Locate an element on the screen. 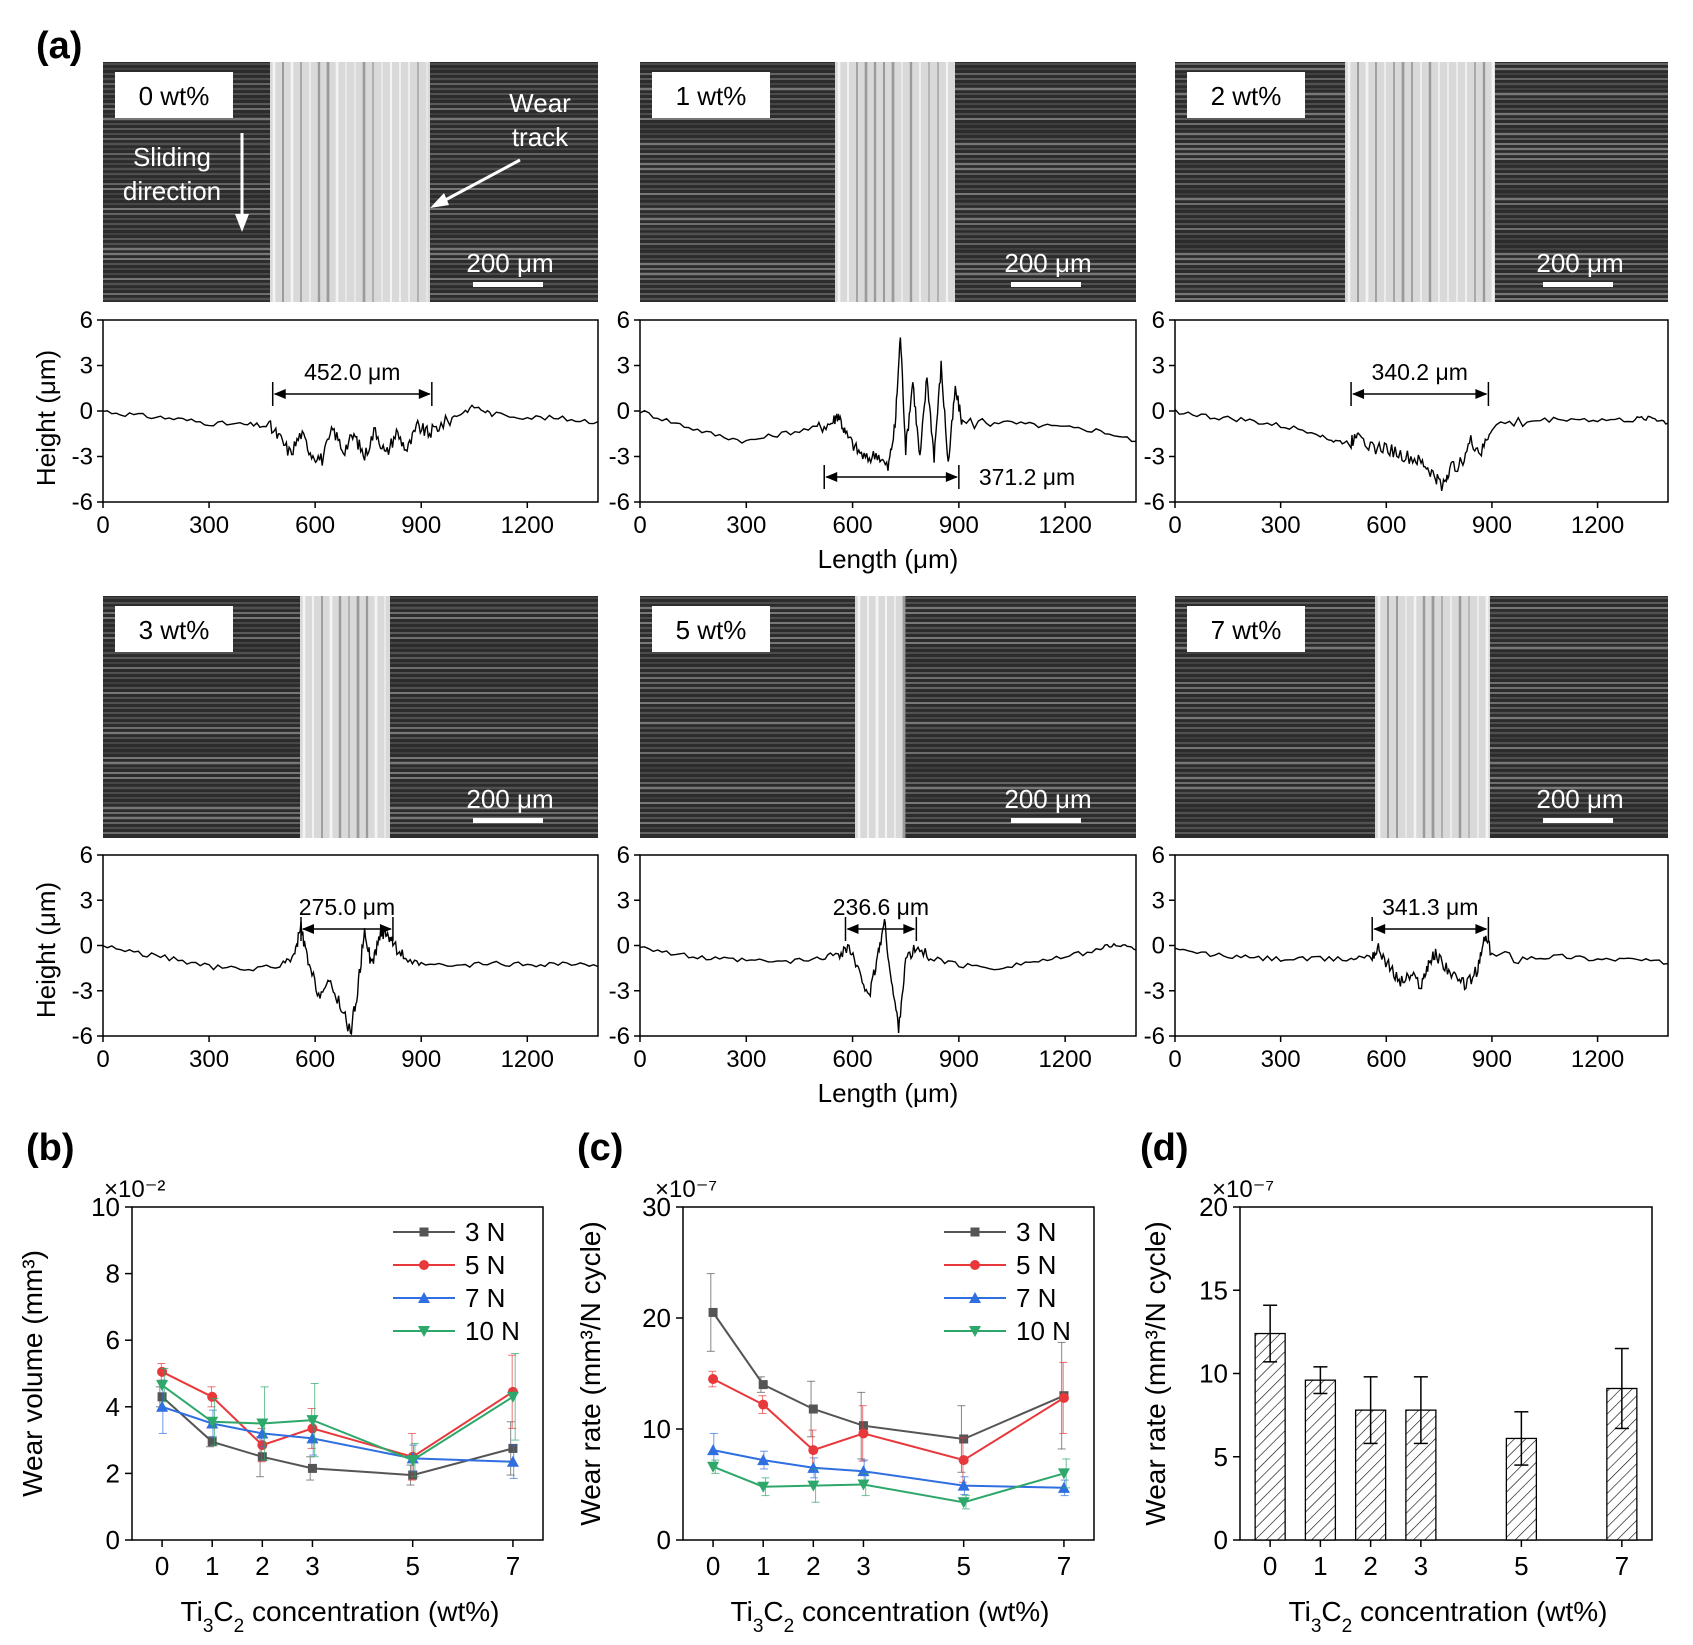 Image resolution: width=1693 pixels, height=1645 pixels. x-tick-label: 1 is located at coordinates (212, 1566).